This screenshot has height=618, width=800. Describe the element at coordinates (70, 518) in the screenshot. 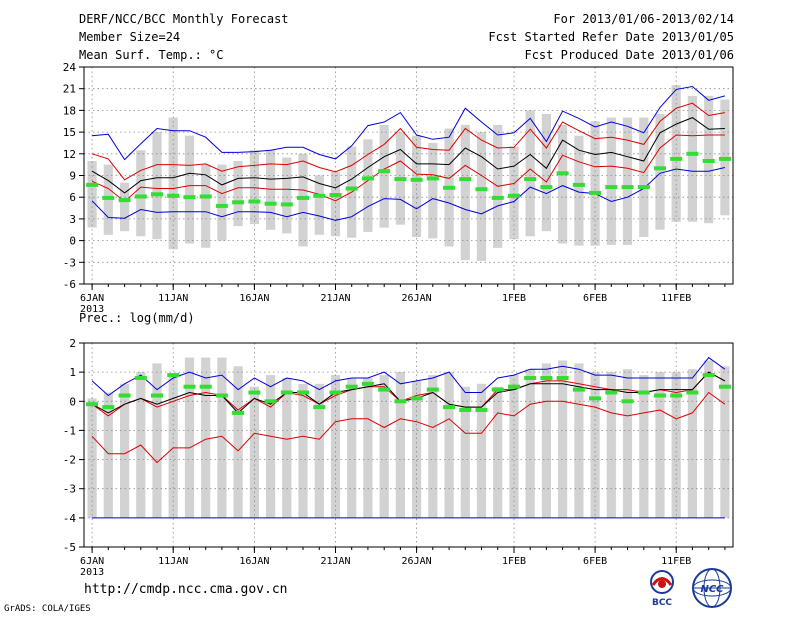

I see `precipitation-y-tick-label: -4` at that location.